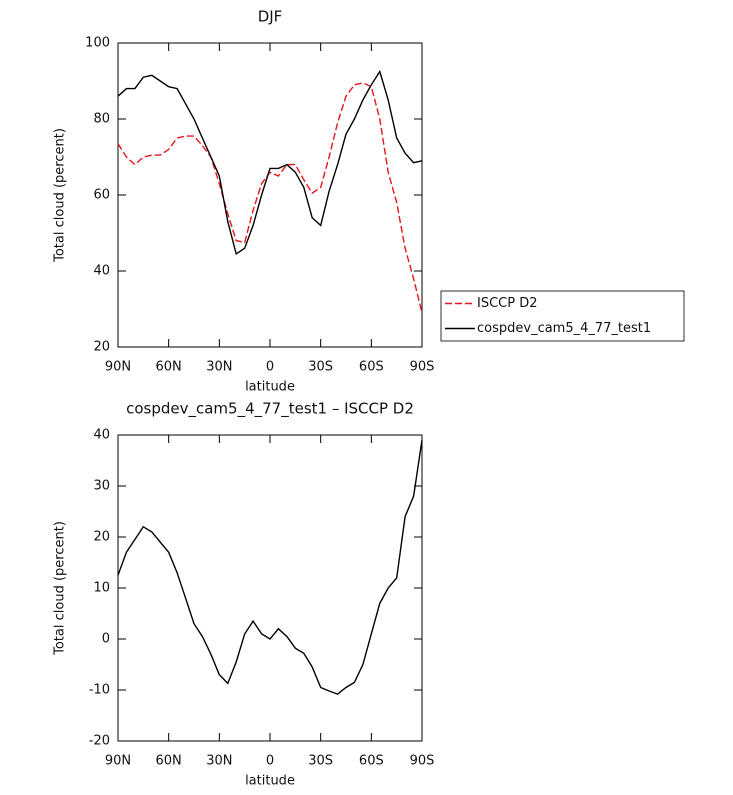 The width and height of the screenshot is (733, 795). I want to click on y-tick-label: 80, so click(101, 119).